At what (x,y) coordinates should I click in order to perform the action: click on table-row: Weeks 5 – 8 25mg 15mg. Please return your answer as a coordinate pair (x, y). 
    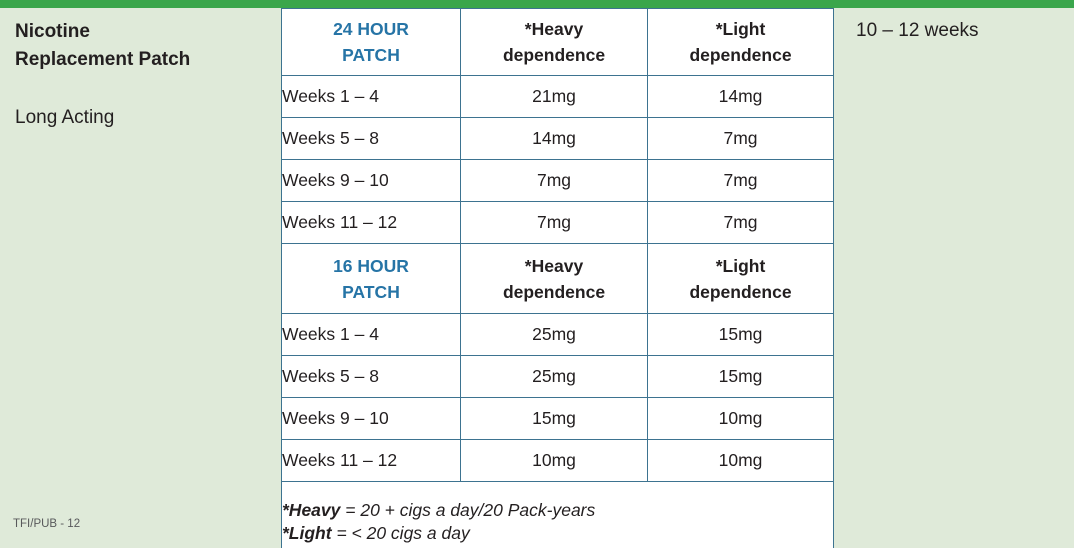
    Looking at the image, I should click on (557, 376).